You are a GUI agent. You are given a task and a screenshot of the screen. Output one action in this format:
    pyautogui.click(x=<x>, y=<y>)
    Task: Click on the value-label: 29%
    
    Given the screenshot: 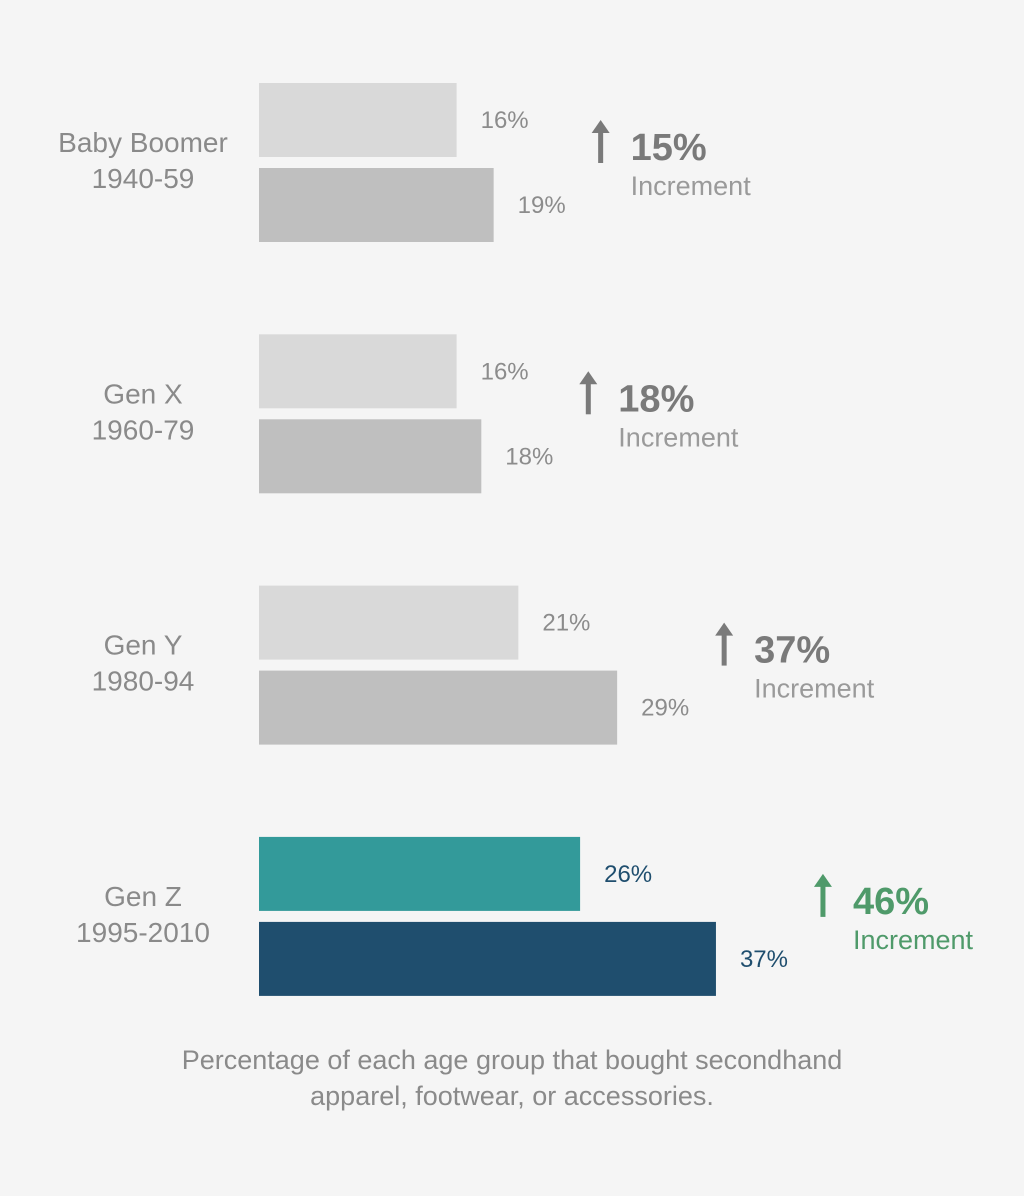 What is the action you would take?
    pyautogui.click(x=665, y=708)
    